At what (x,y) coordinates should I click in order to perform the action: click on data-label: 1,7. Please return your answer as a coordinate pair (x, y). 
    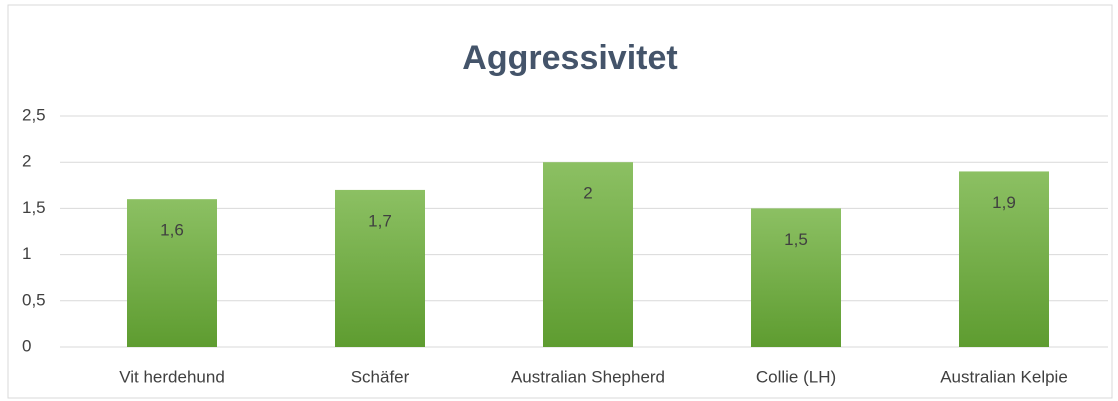
    Looking at the image, I should click on (380, 220).